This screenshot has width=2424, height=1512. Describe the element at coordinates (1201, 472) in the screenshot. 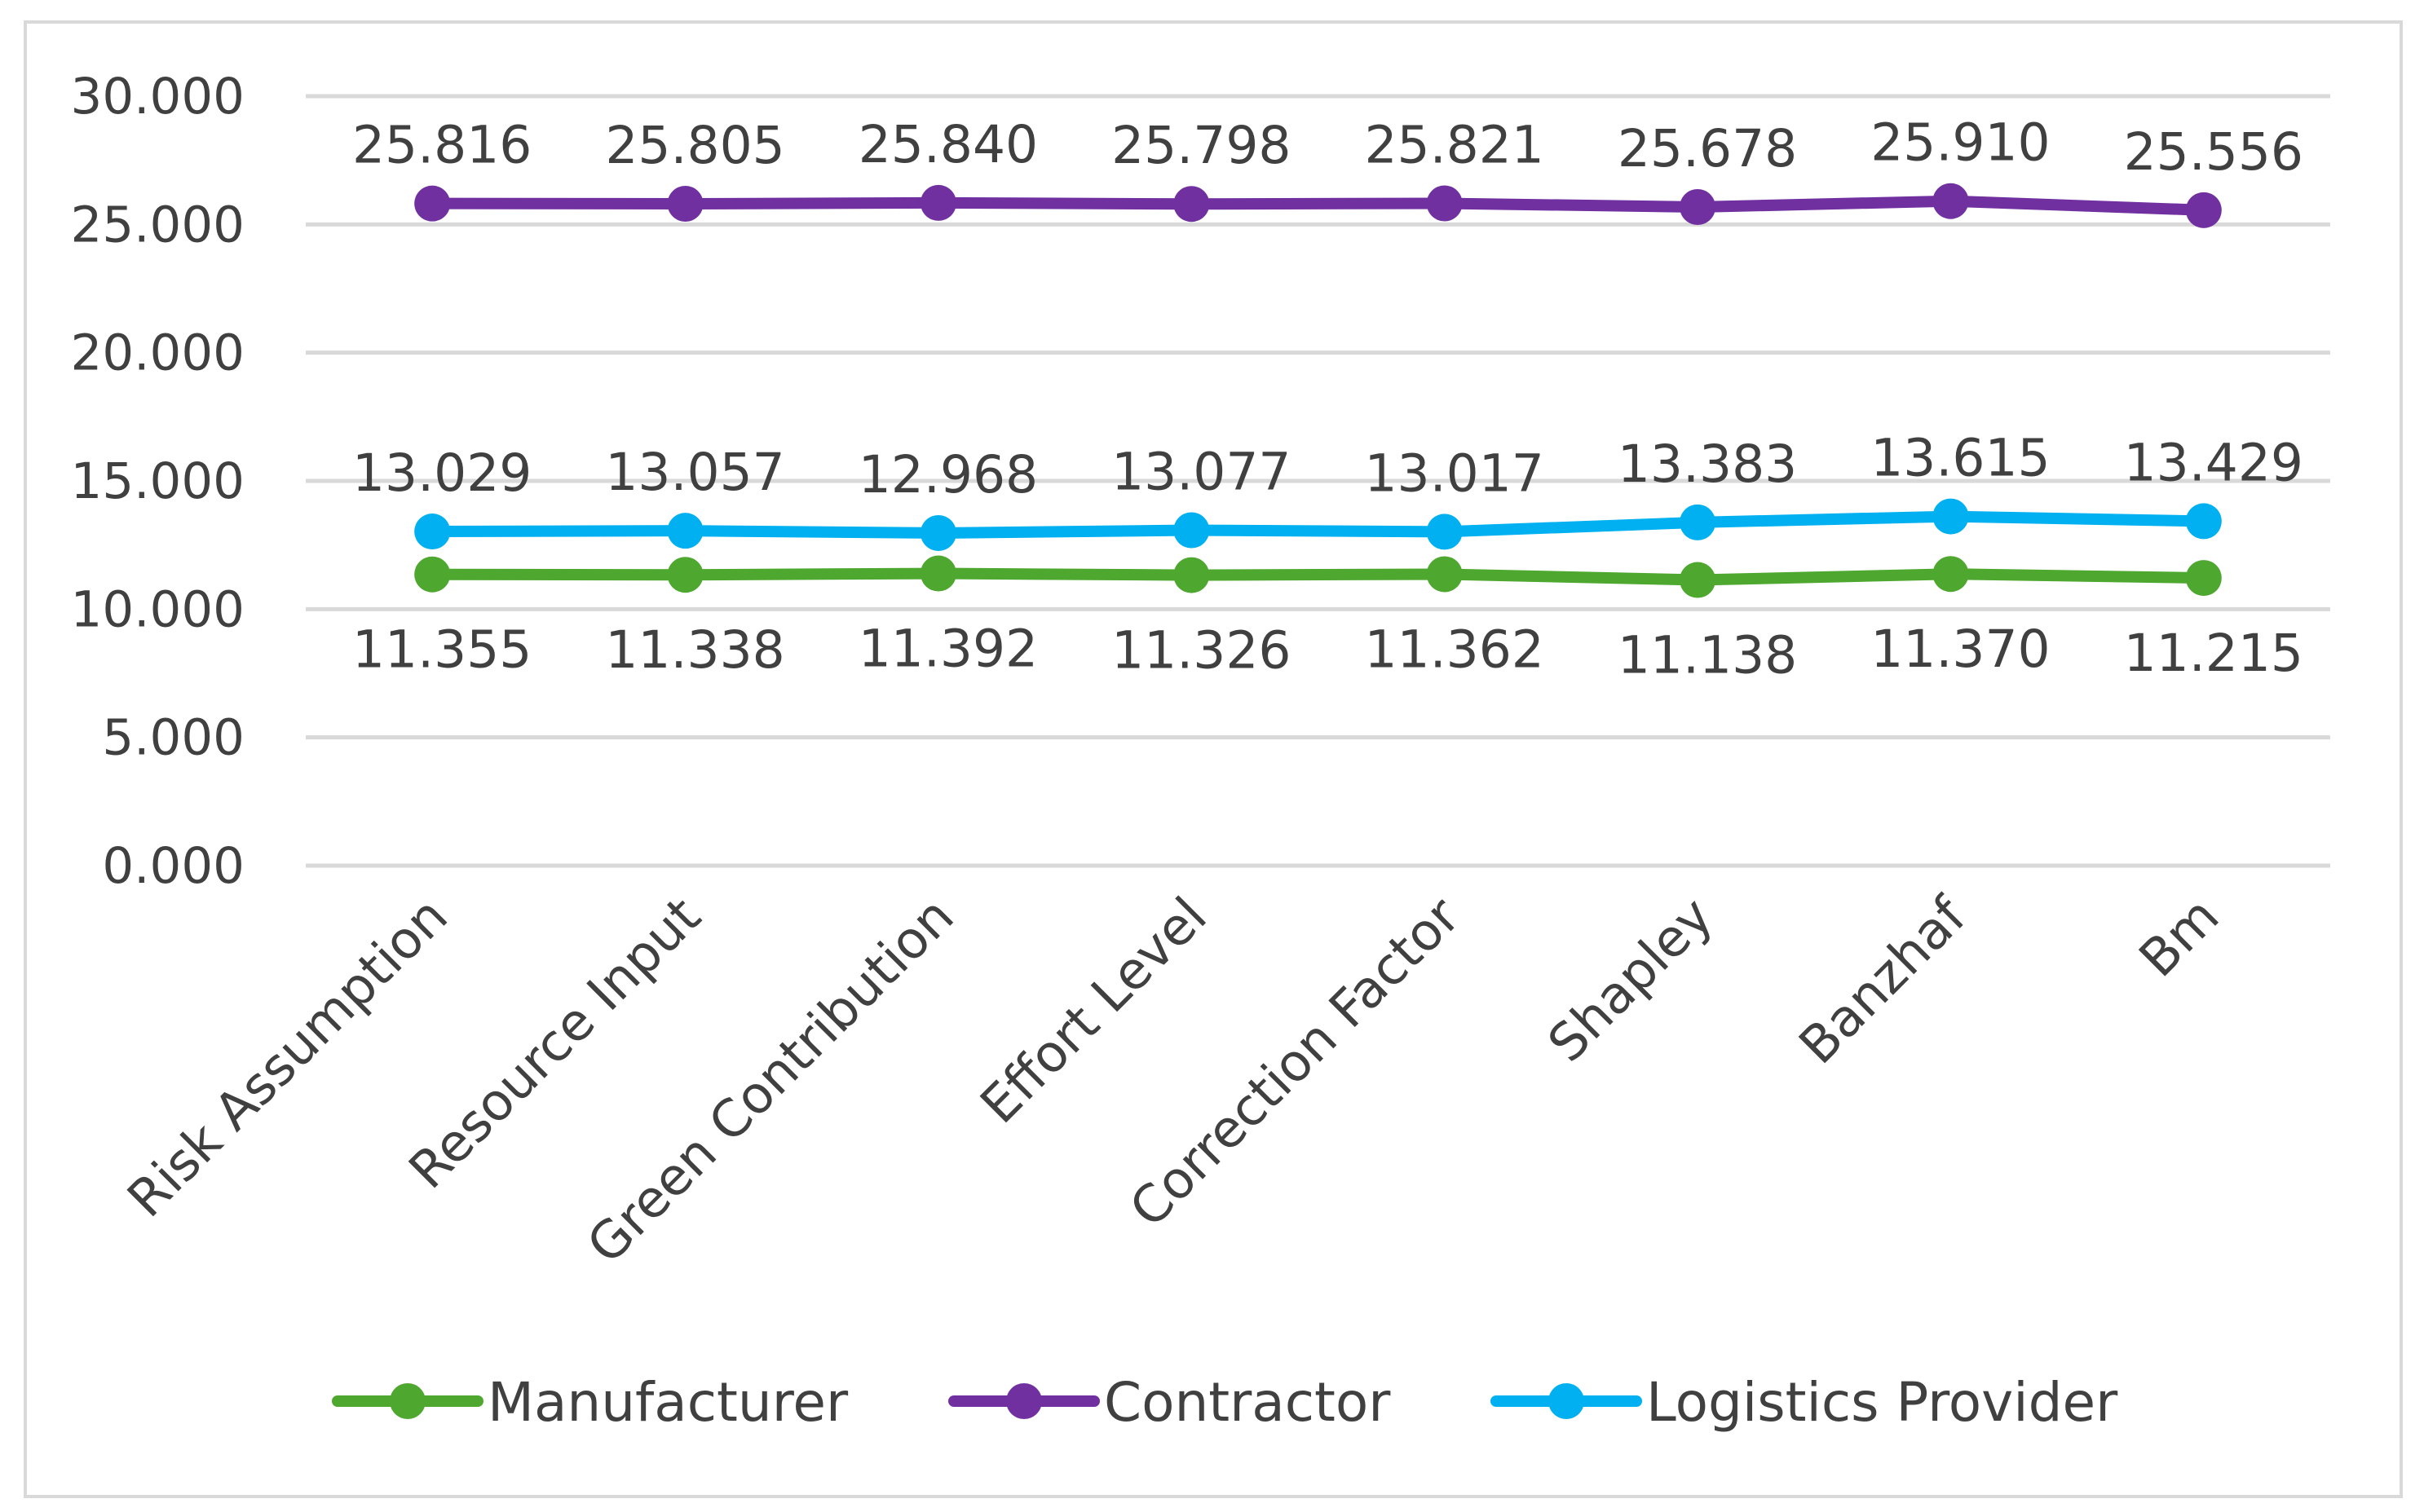

I see `data-label: 13.077` at that location.